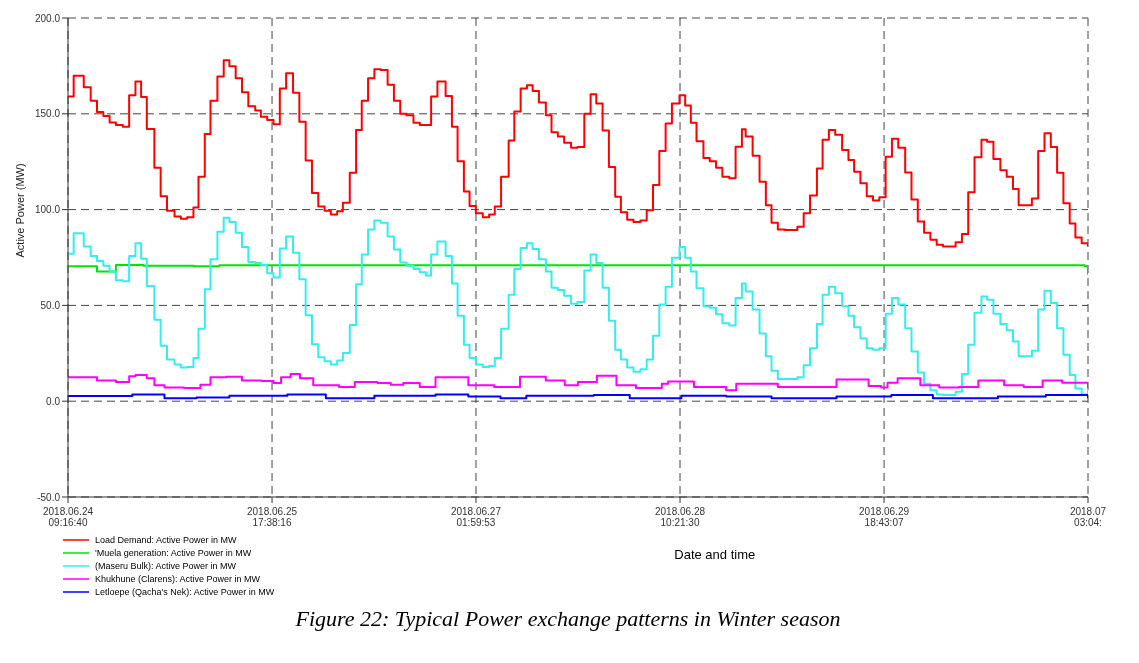 The width and height of the screenshot is (1139, 663). Describe the element at coordinates (476, 517) in the screenshot. I see `x-tick-label: 2018.06.27 01:59:53` at that location.